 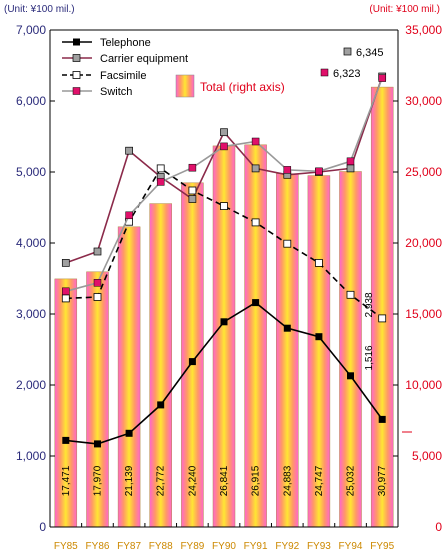 What do you see at coordinates (192, 199) in the screenshot?
I see `point-carrier-equipment-FY89` at bounding box center [192, 199].